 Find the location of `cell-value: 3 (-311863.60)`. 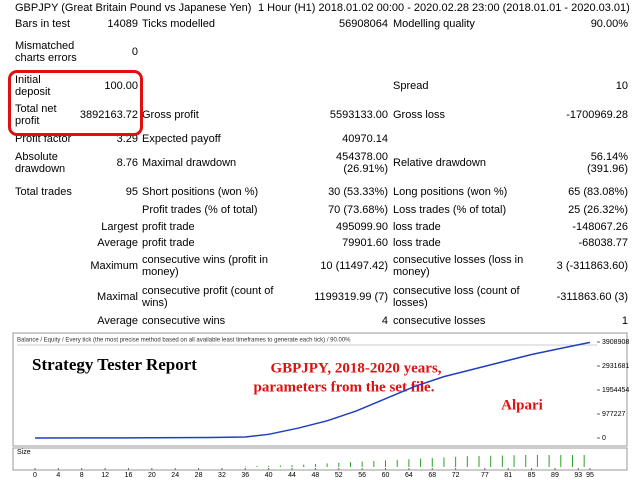

cell-value: 3 (-311863.60) is located at coordinates (592, 266).